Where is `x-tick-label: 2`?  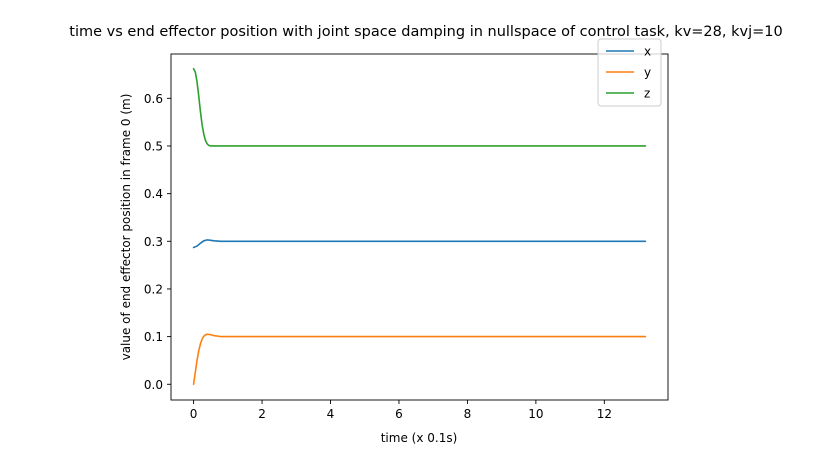
x-tick-label: 2 is located at coordinates (262, 414).